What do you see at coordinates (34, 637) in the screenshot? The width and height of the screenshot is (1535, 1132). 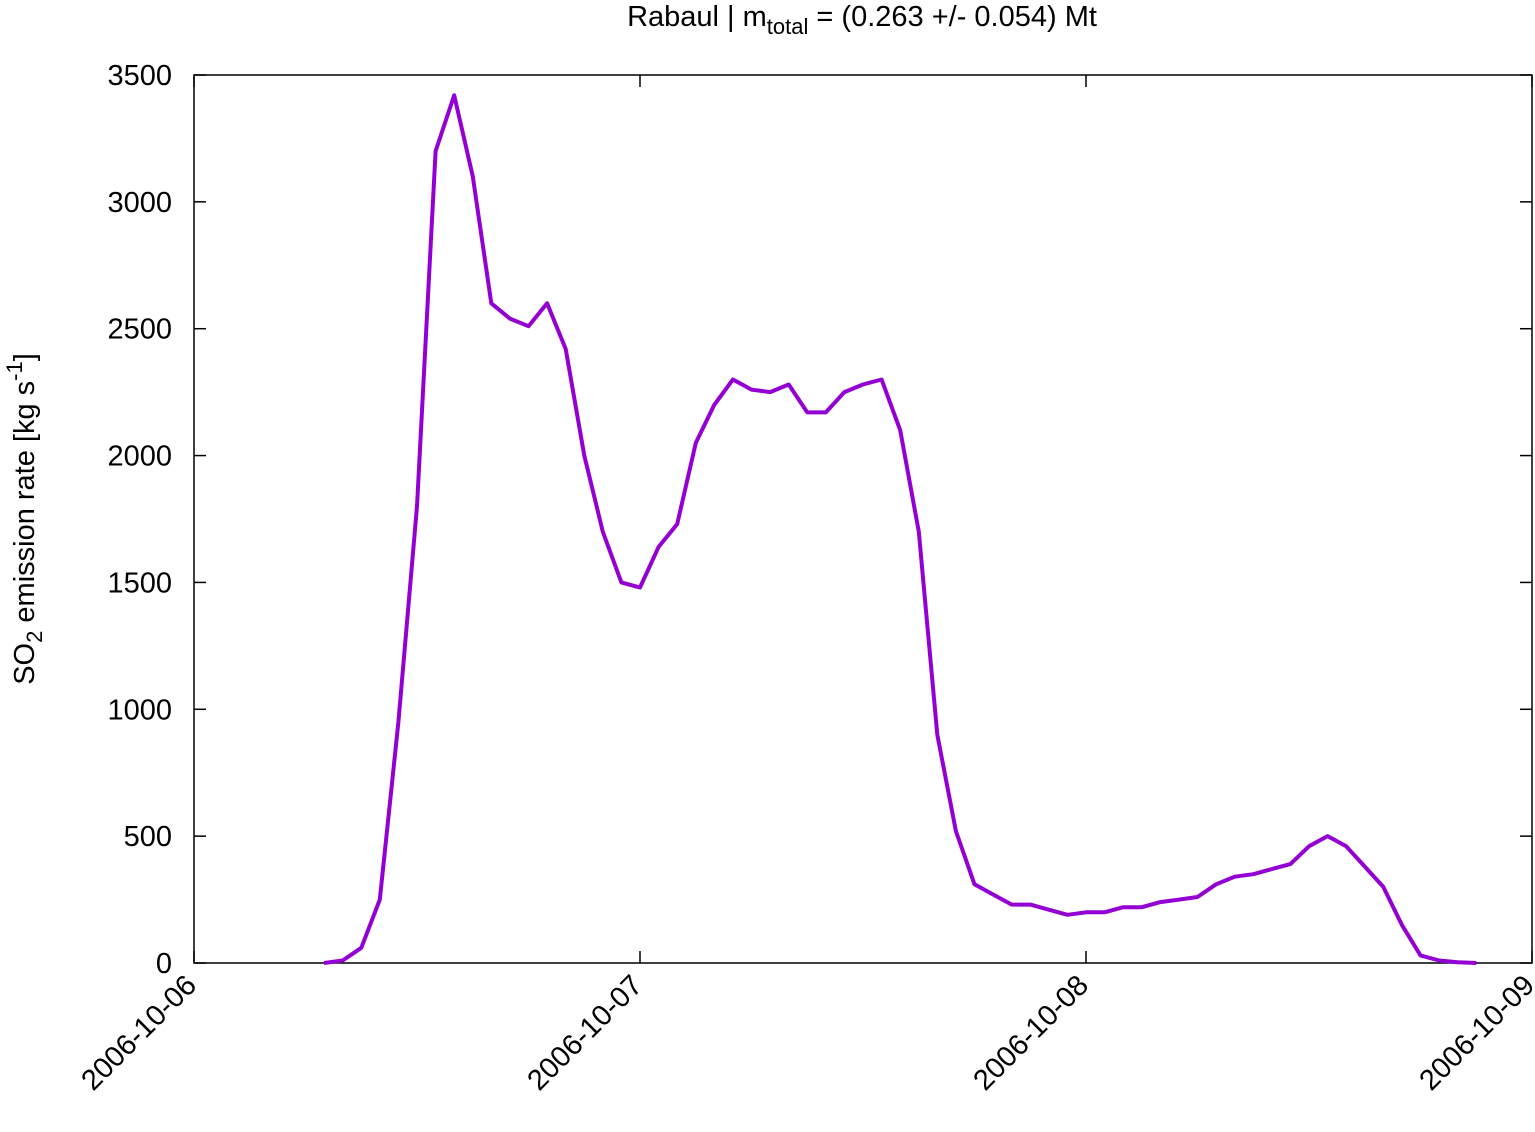 I see `y-label-subscript: 2` at bounding box center [34, 637].